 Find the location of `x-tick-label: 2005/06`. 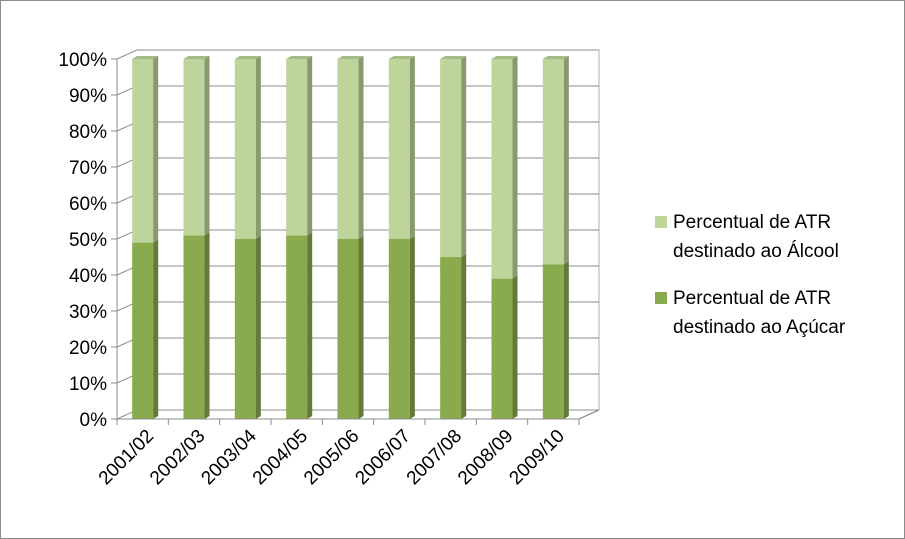

x-tick-label: 2005/06 is located at coordinates (331, 457).